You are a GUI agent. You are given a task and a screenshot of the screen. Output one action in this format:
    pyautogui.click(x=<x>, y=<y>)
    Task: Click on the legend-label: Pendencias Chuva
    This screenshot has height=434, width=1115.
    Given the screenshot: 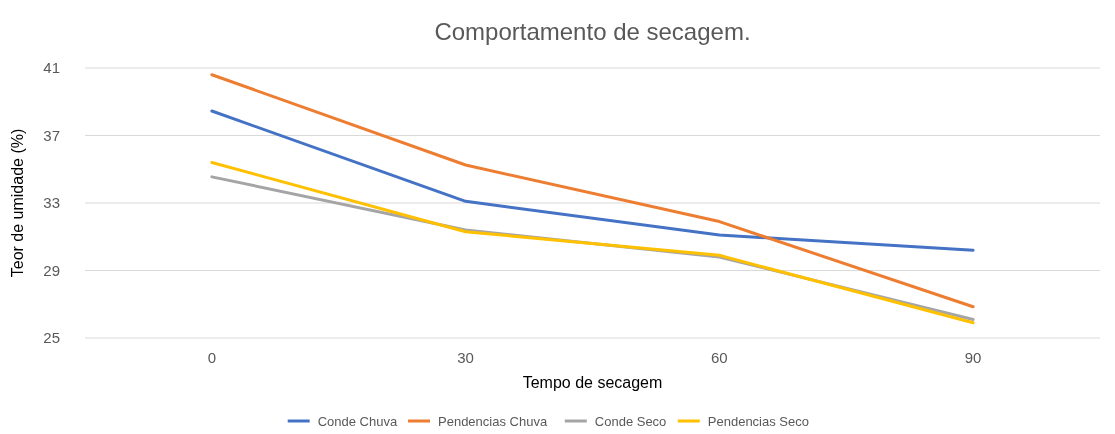 What is the action you would take?
    pyautogui.click(x=493, y=421)
    